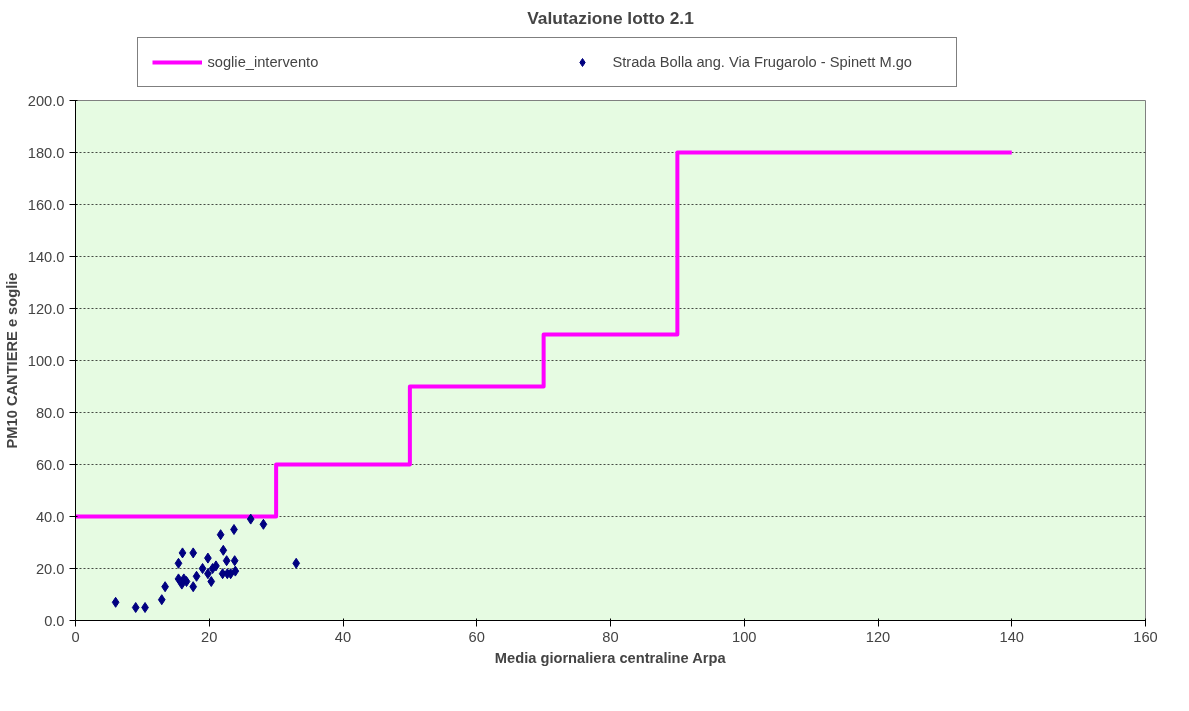 This screenshot has height=711, width=1189. What do you see at coordinates (763, 62) in the screenshot?
I see `legend-label: Strada Bolla ang. Via Frugarolo - Spinett M.go` at bounding box center [763, 62].